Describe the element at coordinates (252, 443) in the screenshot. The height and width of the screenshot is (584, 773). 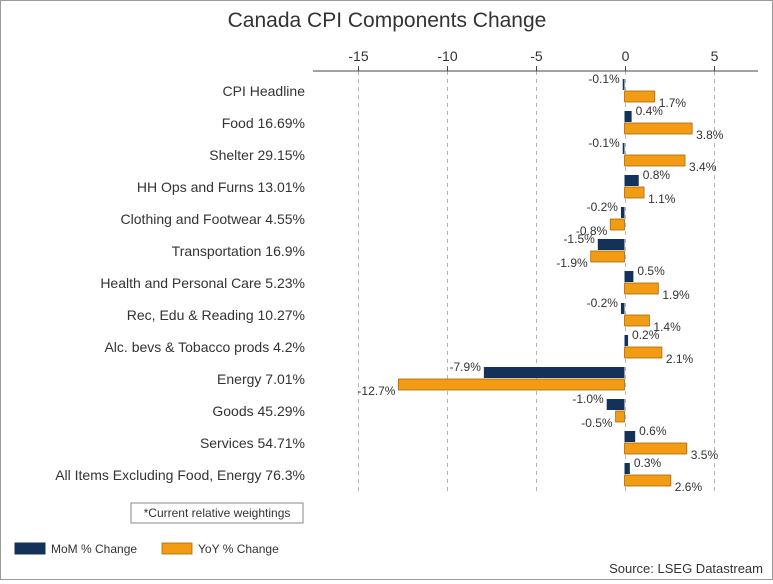
I see `category-label: Services 54.71%` at that location.